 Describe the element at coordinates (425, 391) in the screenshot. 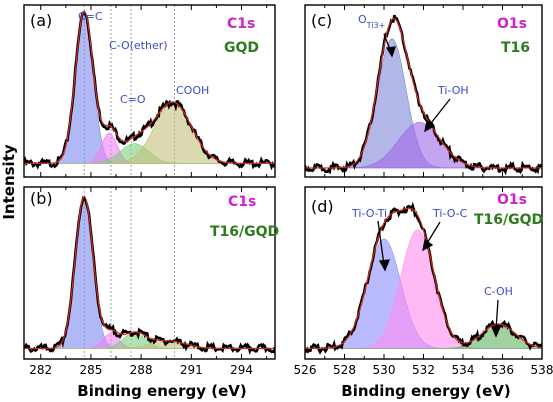

I see `x-axis-label-right: Binding energy (eV)` at that location.